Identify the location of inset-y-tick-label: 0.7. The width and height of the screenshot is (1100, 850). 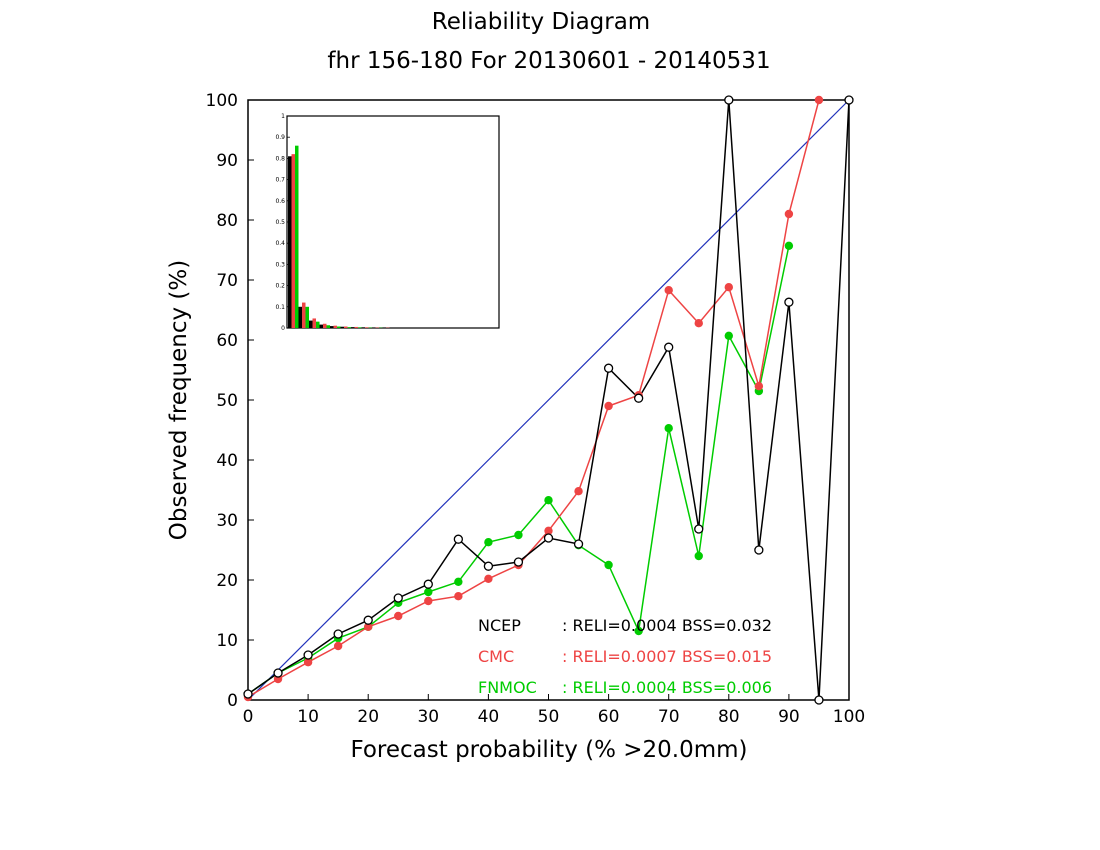
(280, 180).